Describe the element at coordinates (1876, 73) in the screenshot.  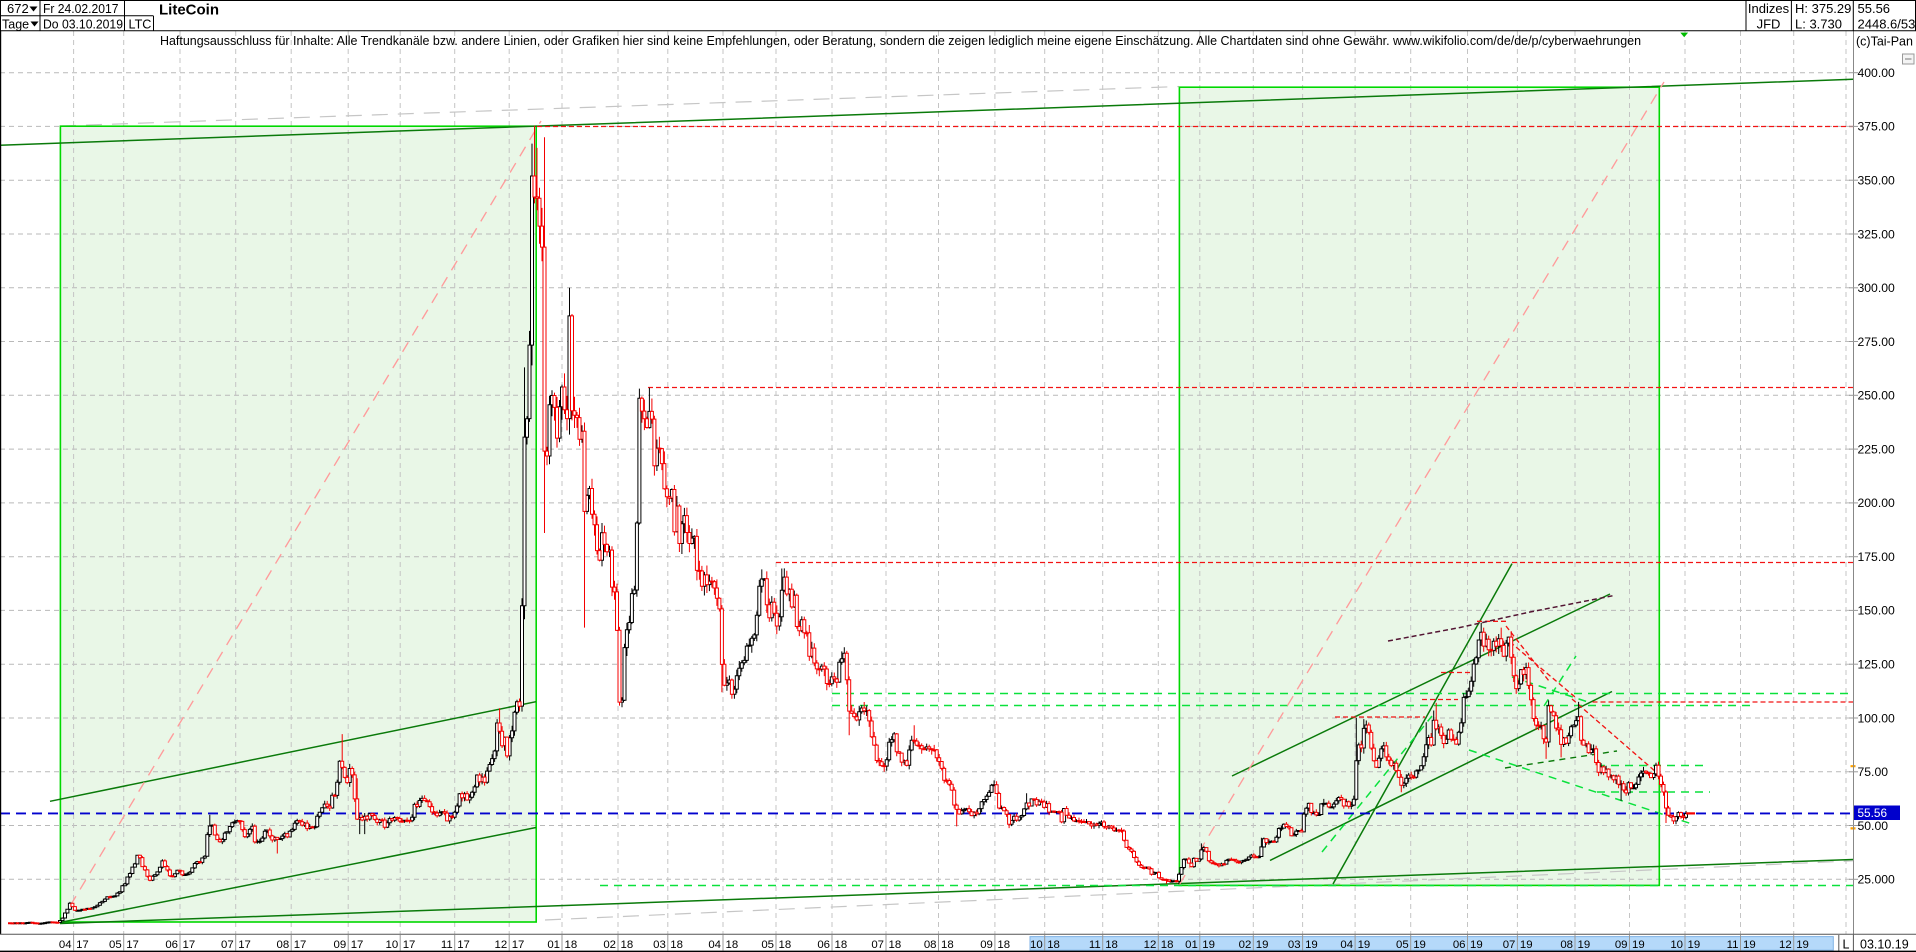
I see `svg-text: 400.00` at that location.